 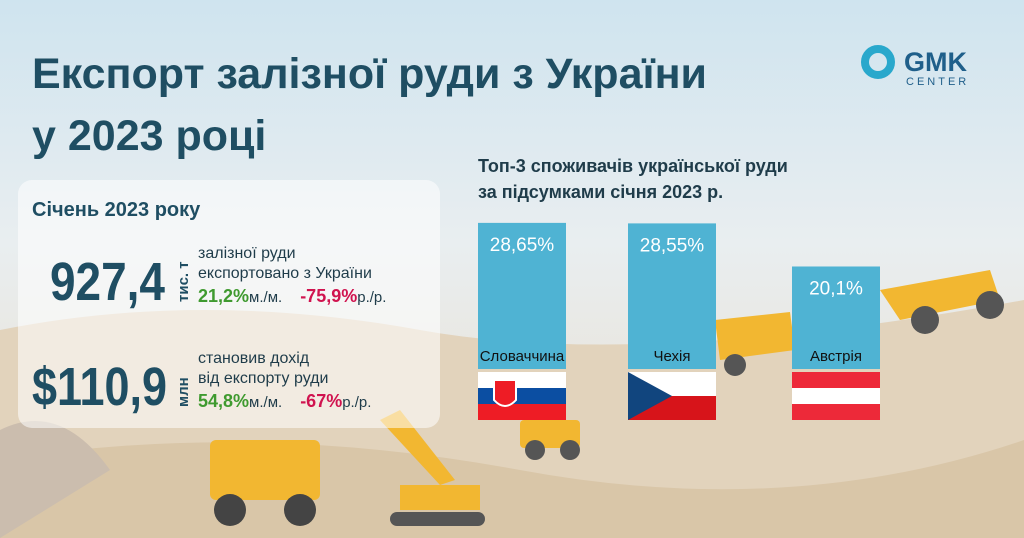 I want to click on logo-text: GMK, so click(x=935, y=62).